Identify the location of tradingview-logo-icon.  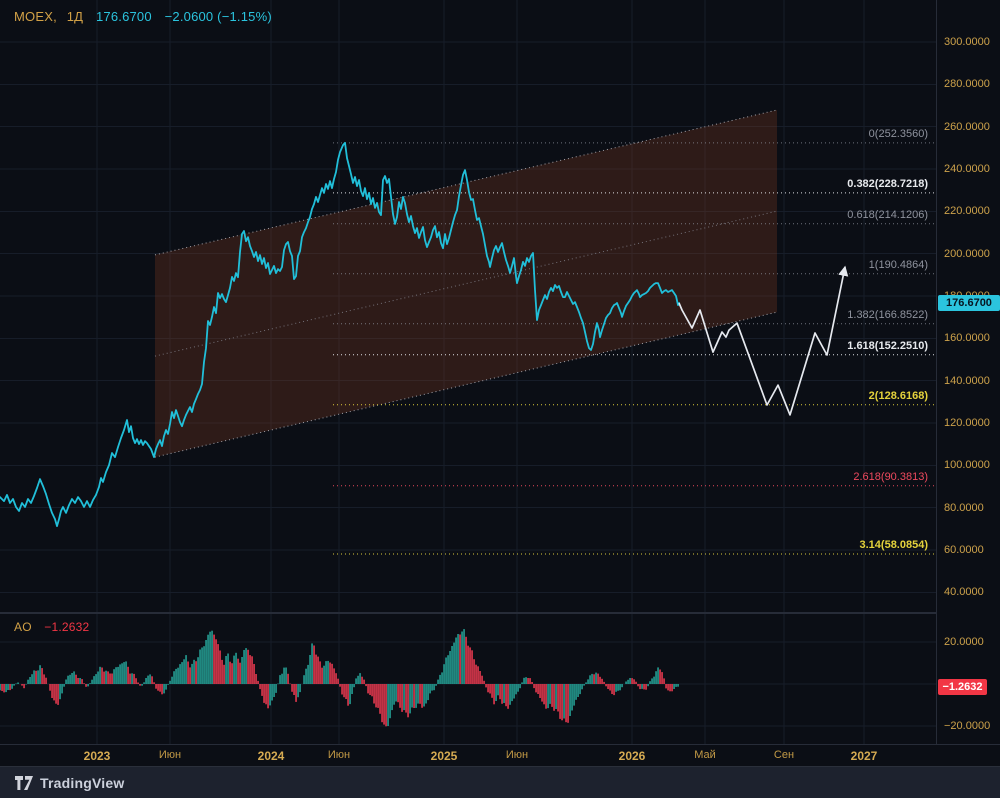
(24, 783).